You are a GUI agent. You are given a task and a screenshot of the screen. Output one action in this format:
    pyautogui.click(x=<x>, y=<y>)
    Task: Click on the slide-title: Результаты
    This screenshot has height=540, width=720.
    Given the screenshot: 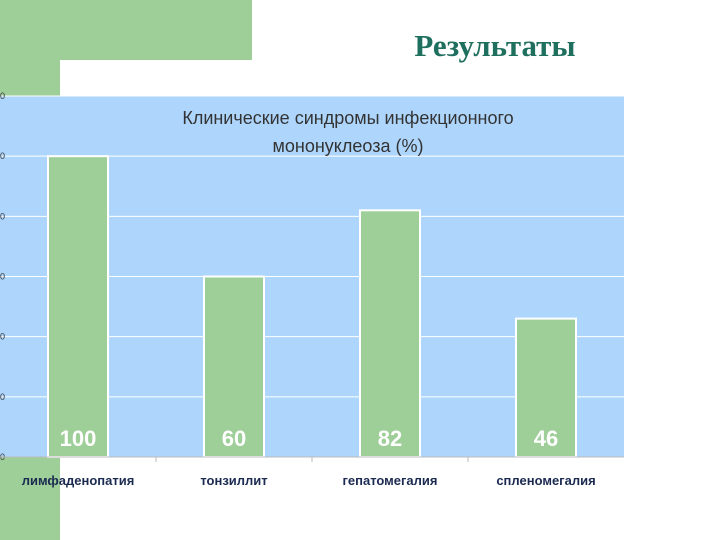 What is the action you would take?
    pyautogui.click(x=495, y=45)
    